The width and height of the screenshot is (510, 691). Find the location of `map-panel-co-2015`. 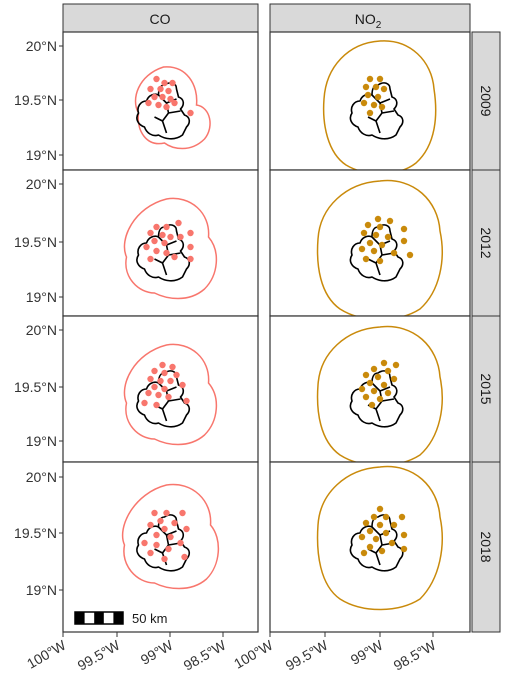

map-panel-co-2015 is located at coordinates (160, 389).